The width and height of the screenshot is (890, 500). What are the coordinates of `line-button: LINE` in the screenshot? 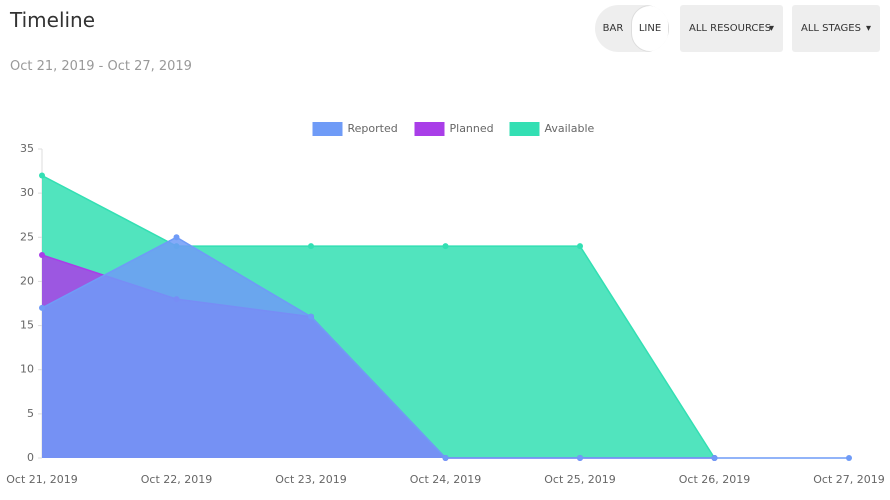 It's located at (650, 28).